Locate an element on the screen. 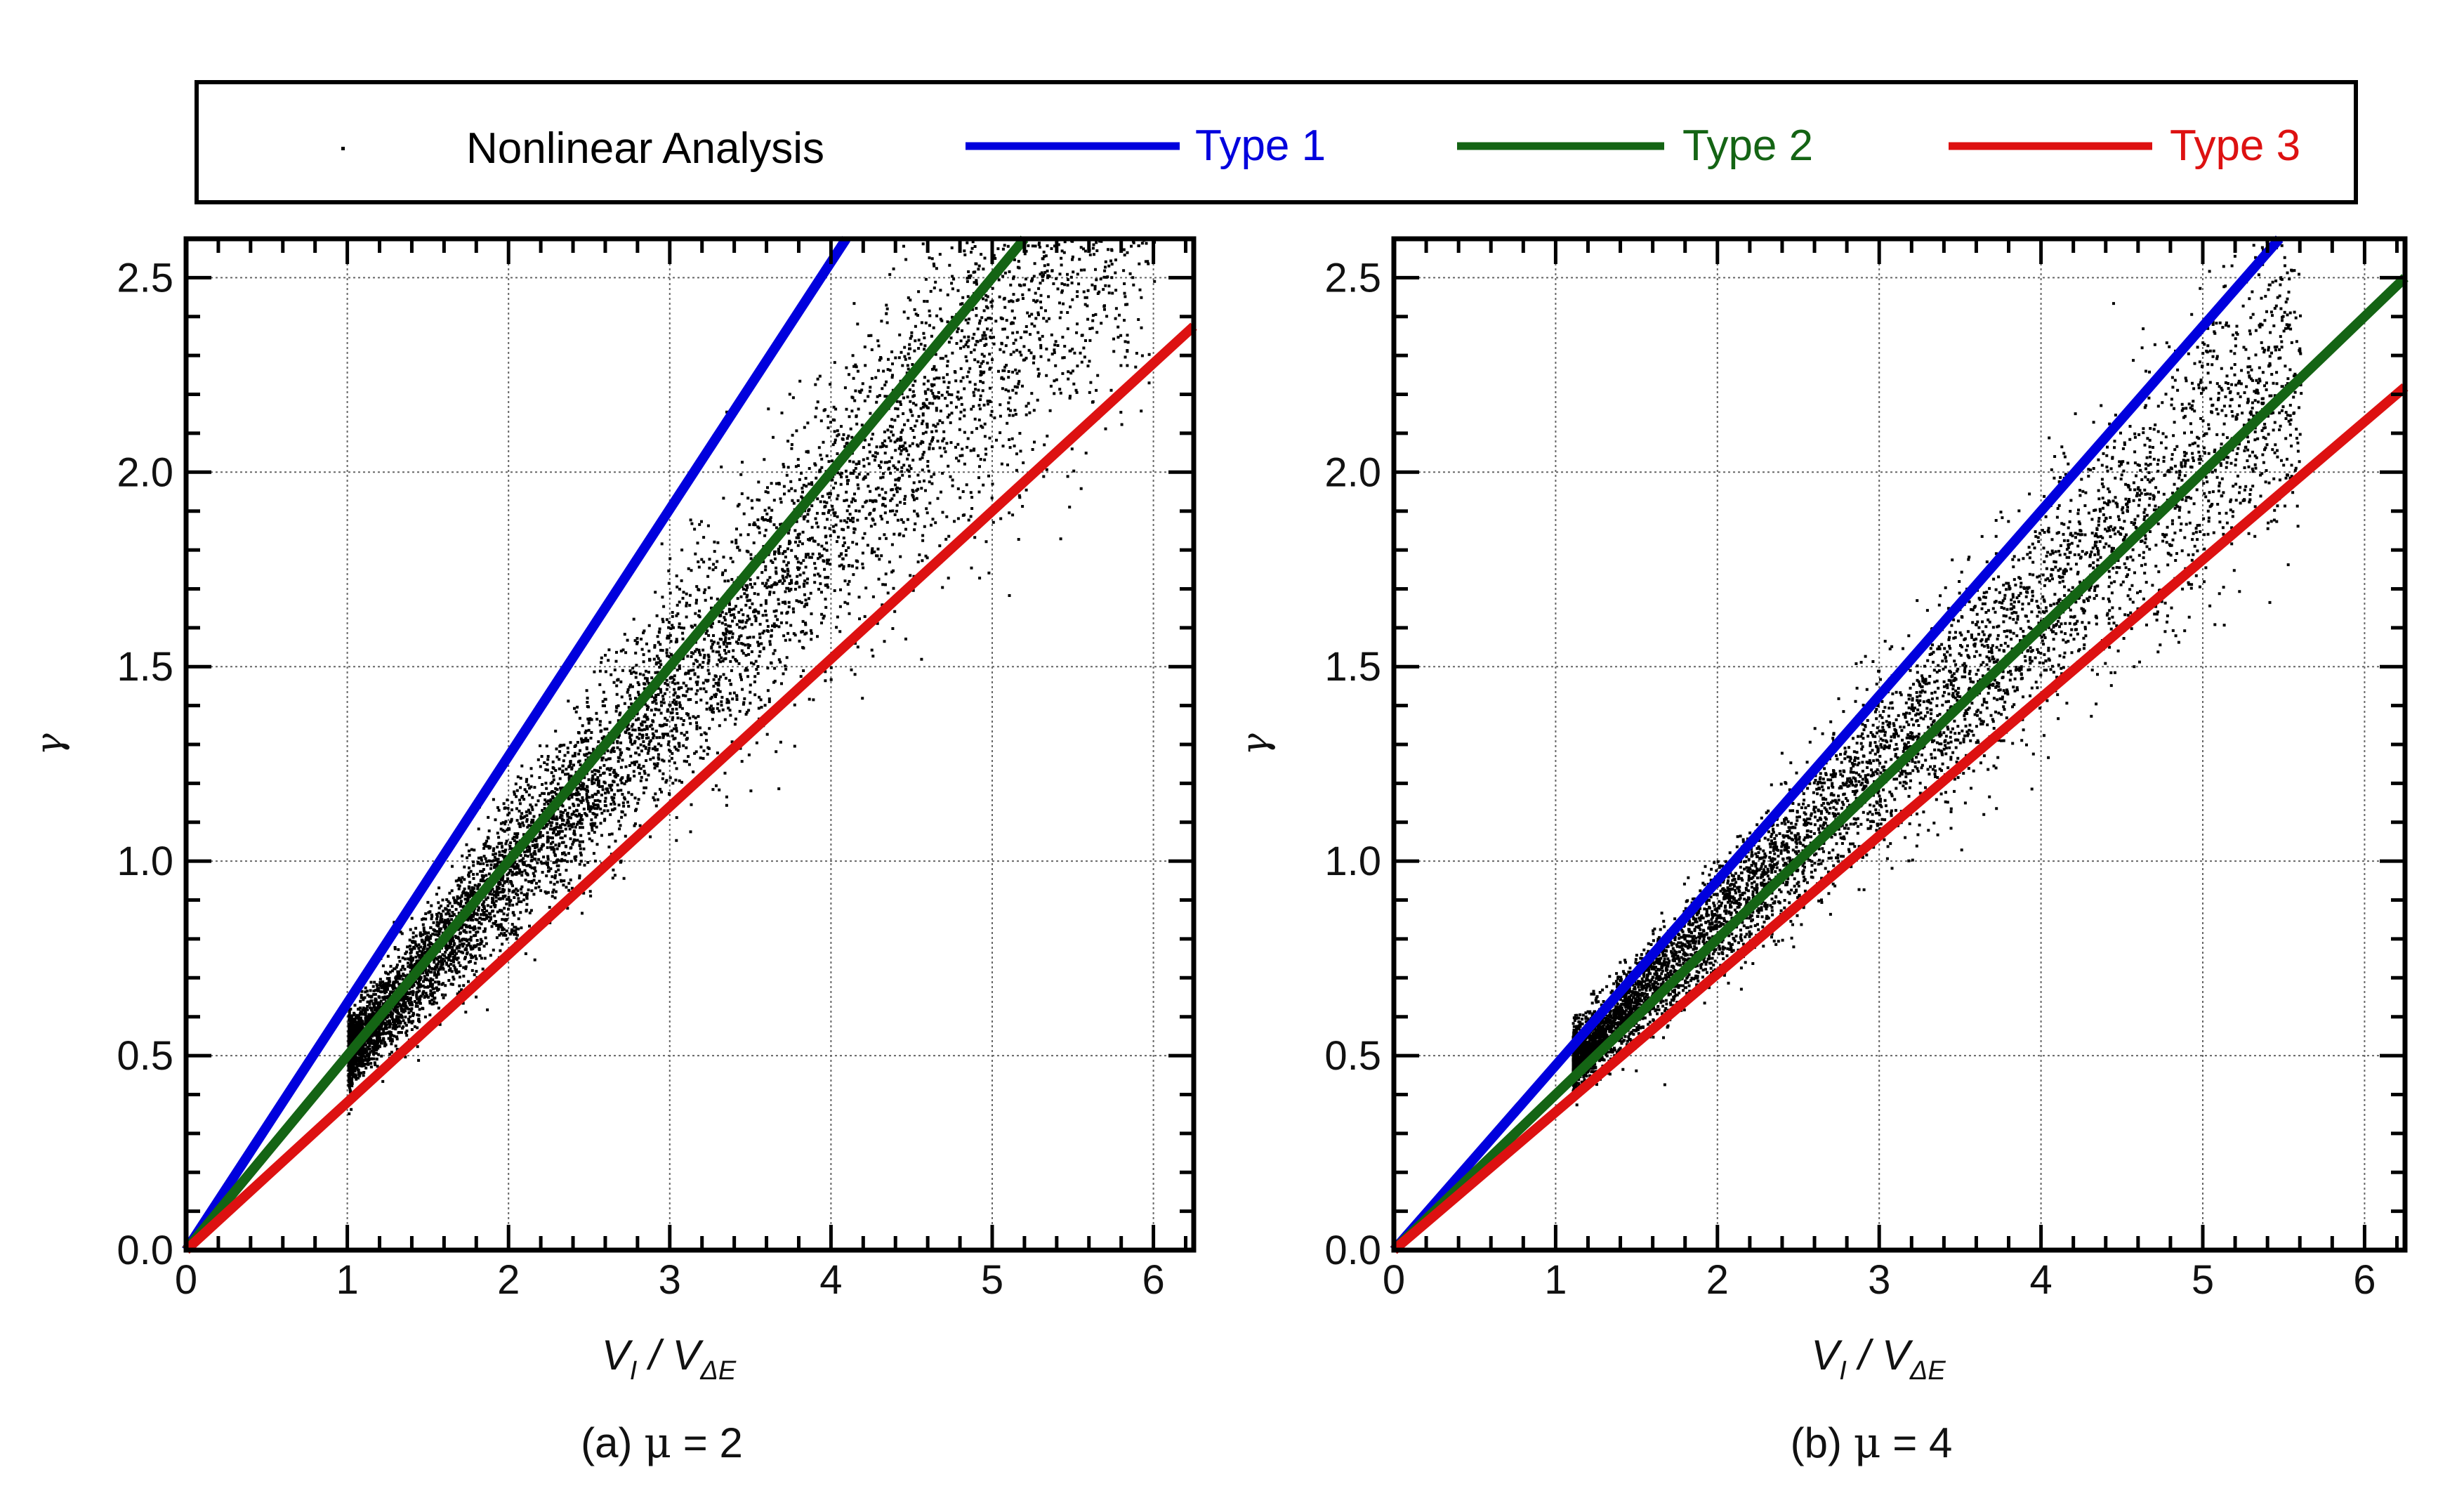 The width and height of the screenshot is (2464, 1491). legend: Nonlinear Analysis Type 1 Type 2 Type 3 is located at coordinates (1276, 142).